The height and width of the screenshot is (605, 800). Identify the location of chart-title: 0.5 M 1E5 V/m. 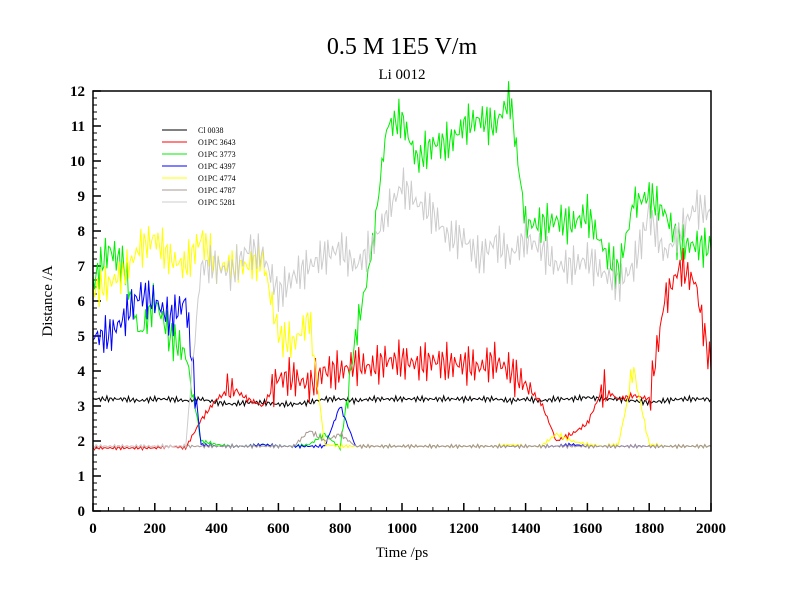
(402, 47).